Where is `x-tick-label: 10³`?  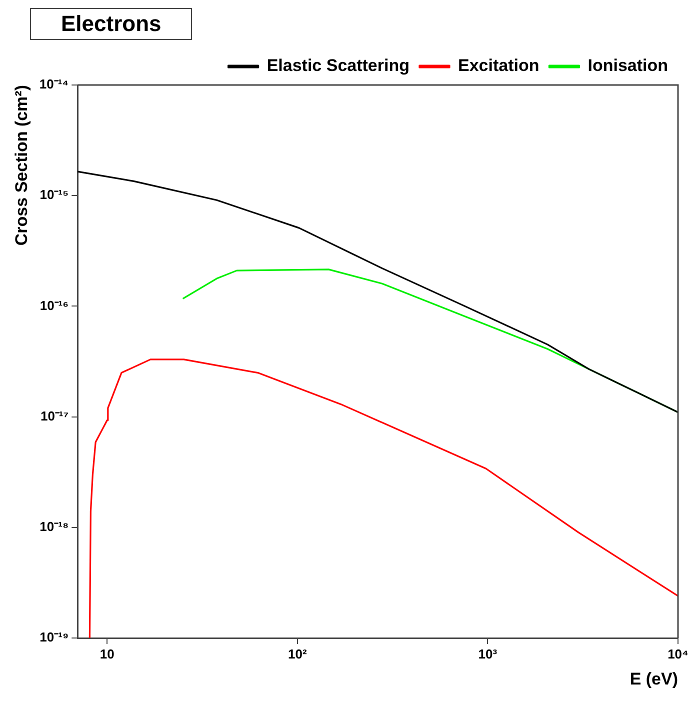 x-tick-label: 10³ is located at coordinates (488, 654).